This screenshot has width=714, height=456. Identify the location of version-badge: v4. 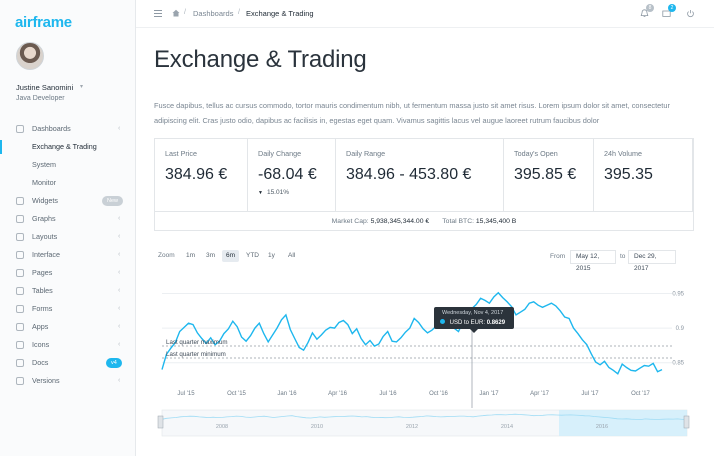
(114, 363).